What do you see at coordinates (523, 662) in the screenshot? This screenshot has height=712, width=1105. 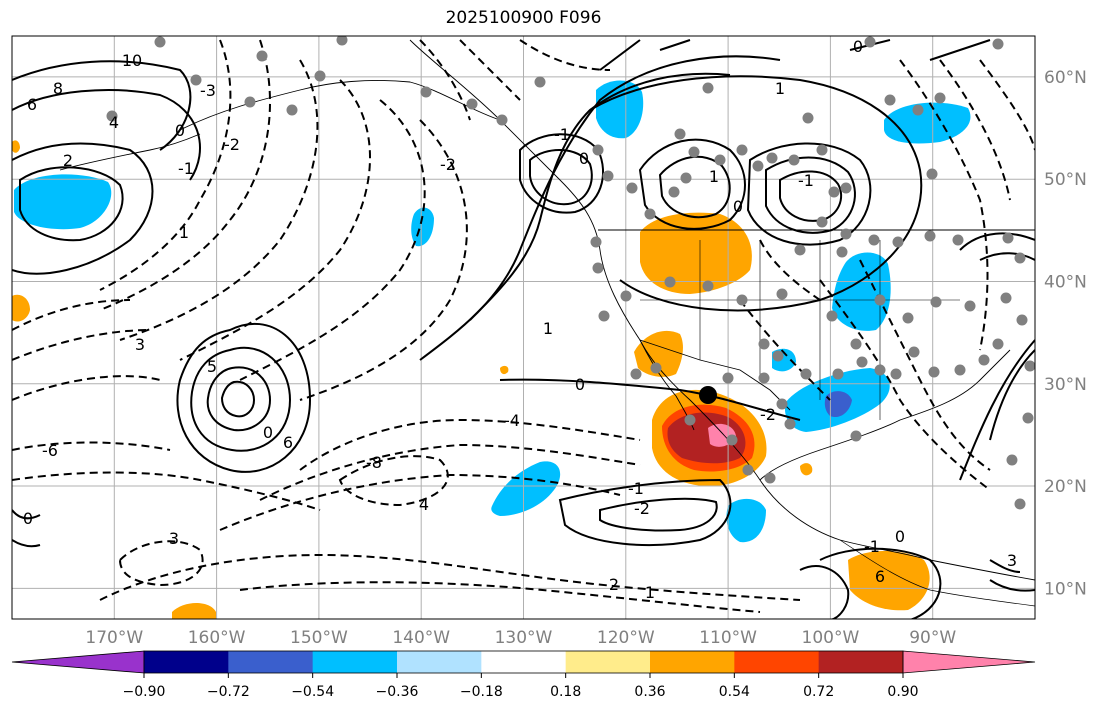 I see `colorbar` at bounding box center [523, 662].